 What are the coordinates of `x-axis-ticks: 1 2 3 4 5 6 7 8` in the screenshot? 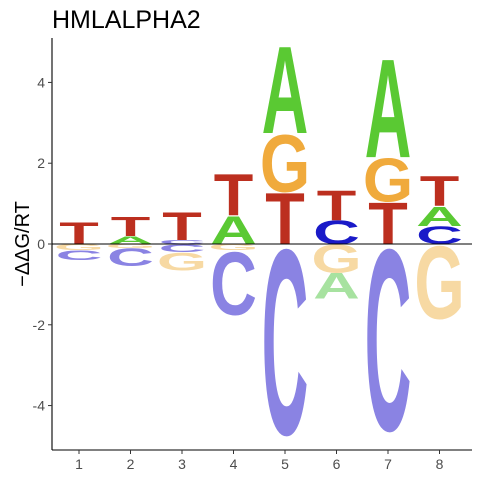 It's located at (259, 461).